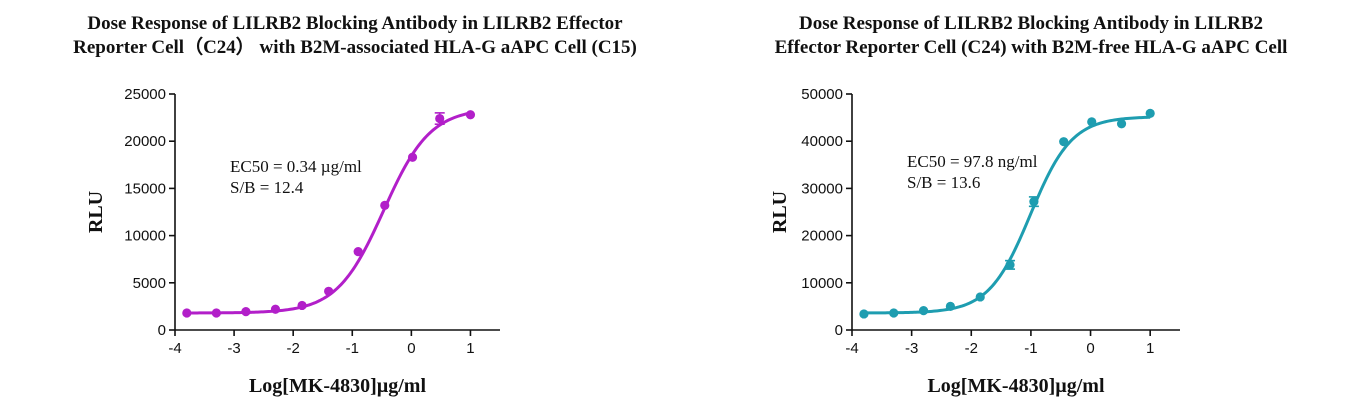  I want to click on y-tick-label: 50000, so click(822, 94).